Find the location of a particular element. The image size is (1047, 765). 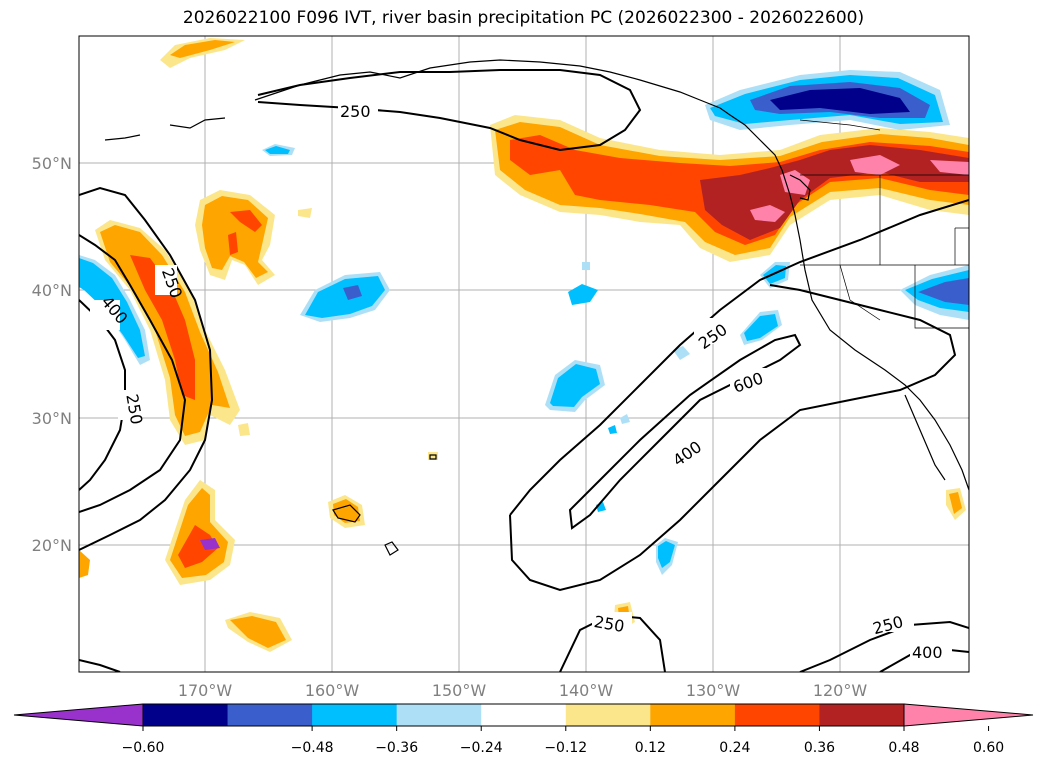

lat-label: 20°N is located at coordinates (52, 545).